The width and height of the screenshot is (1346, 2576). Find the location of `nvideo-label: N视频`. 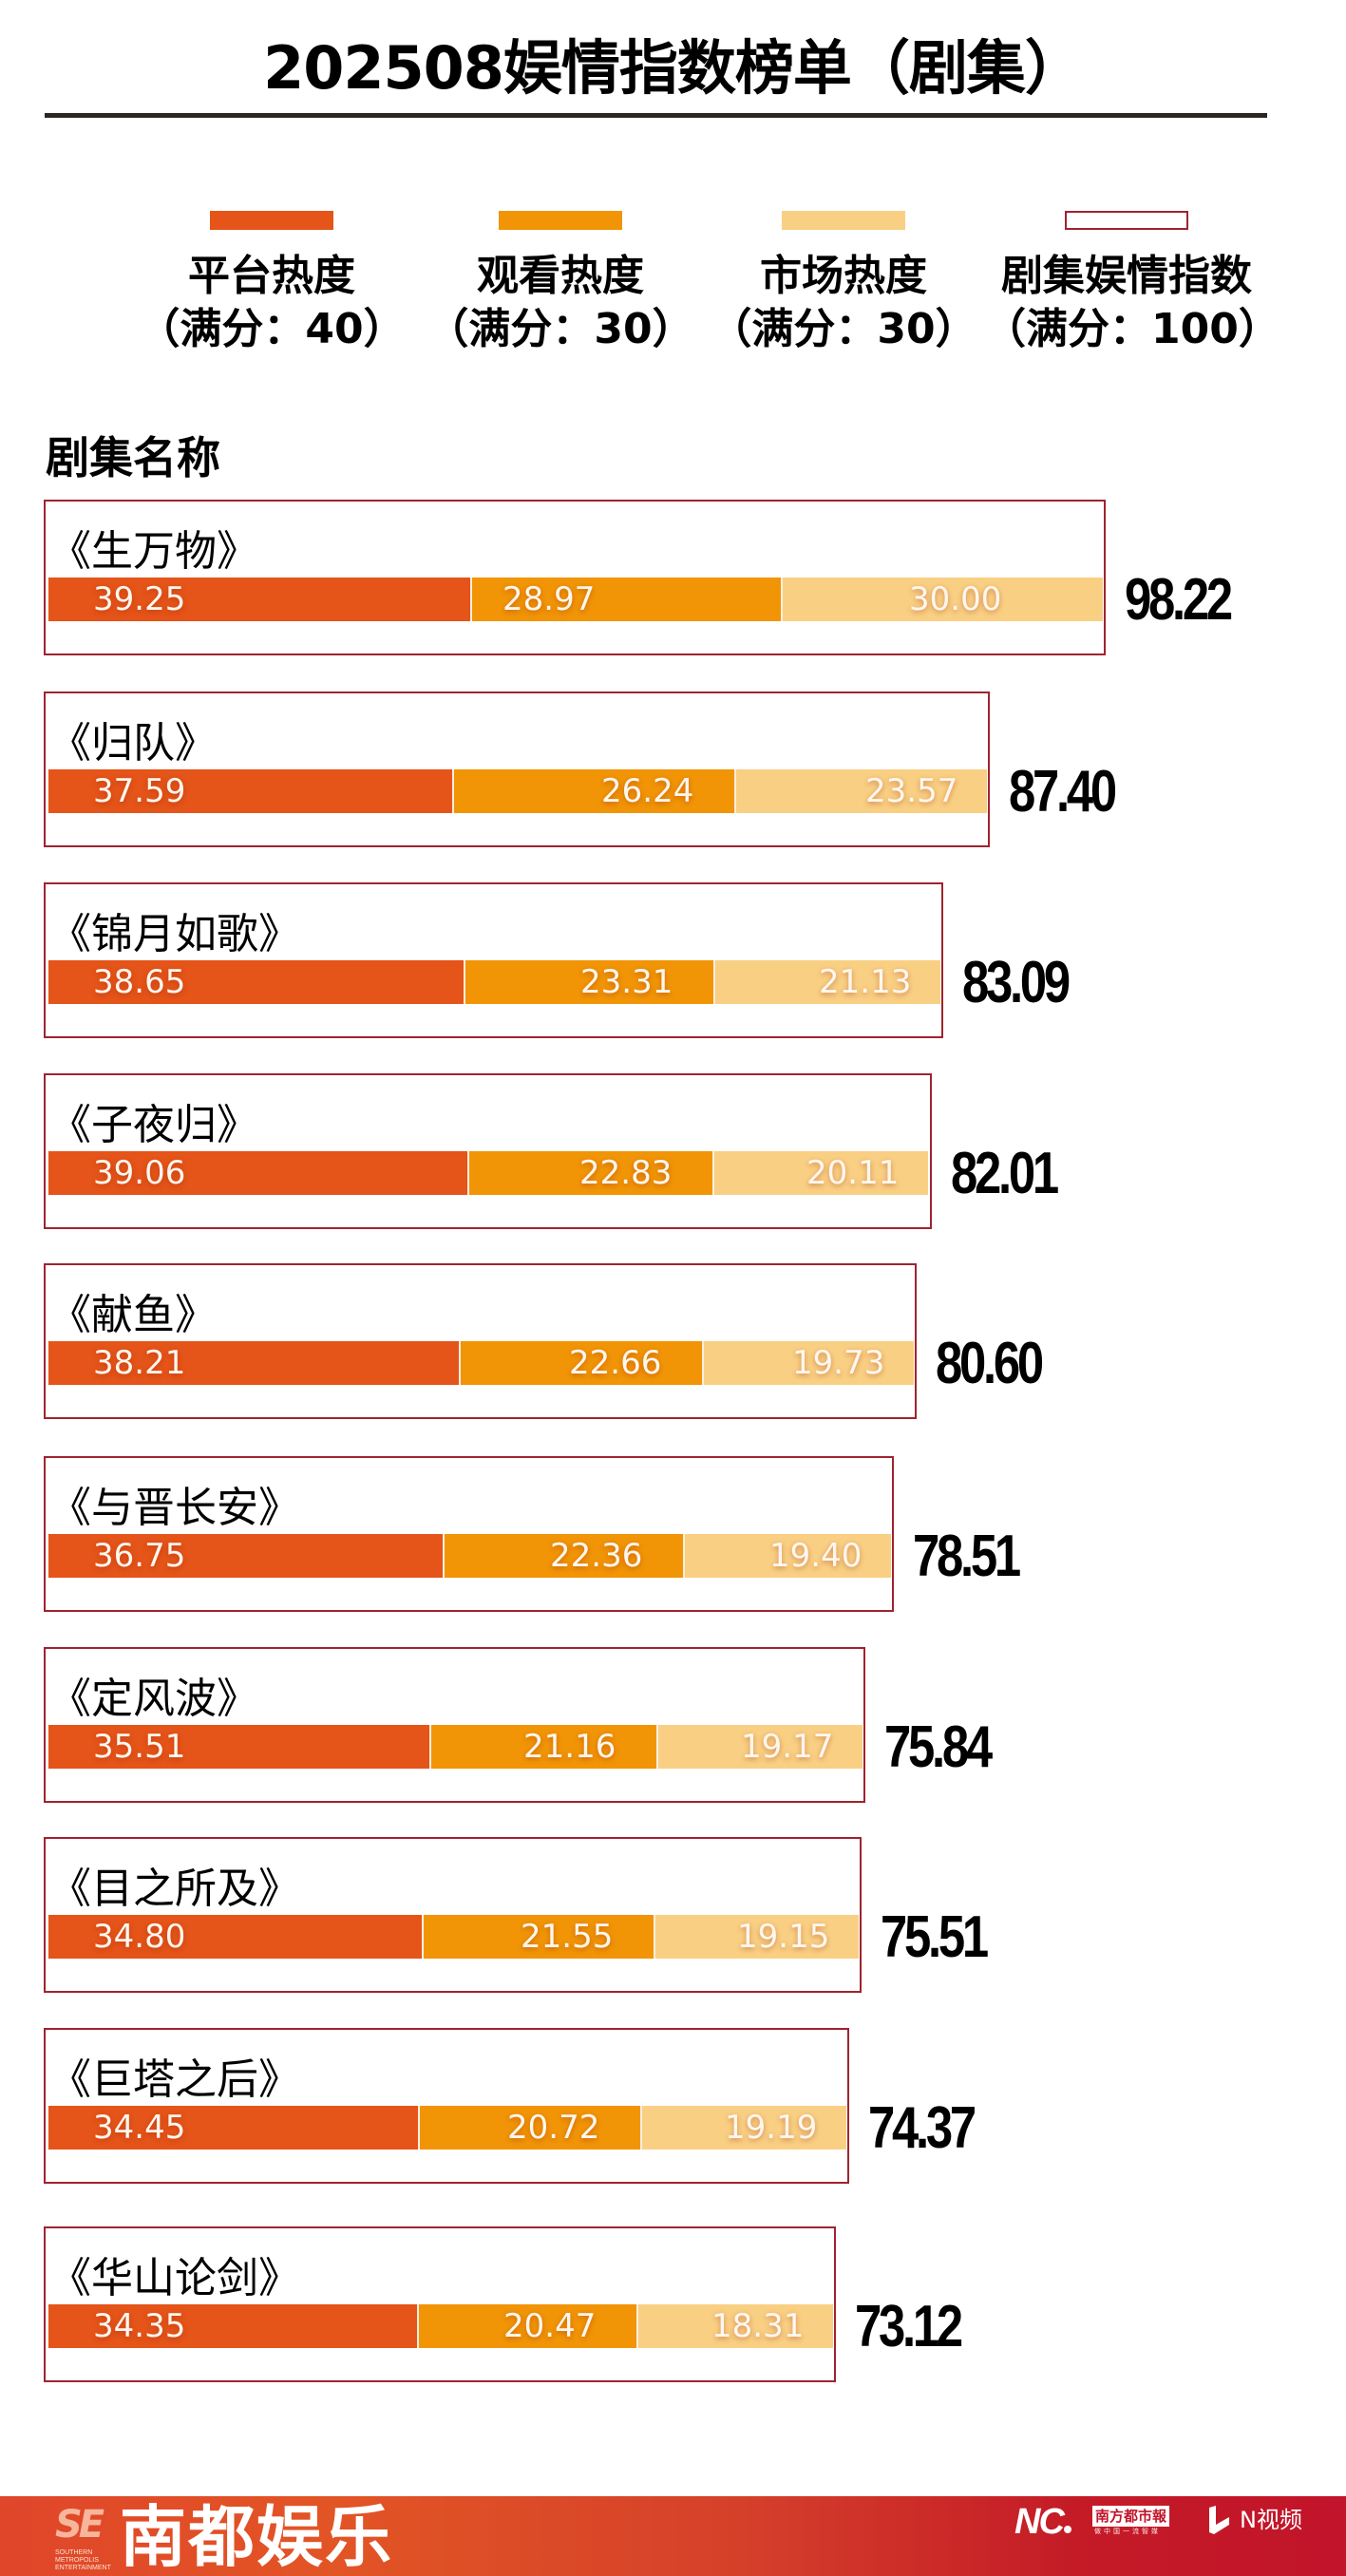

nvideo-label: N视频 is located at coordinates (1271, 2520).